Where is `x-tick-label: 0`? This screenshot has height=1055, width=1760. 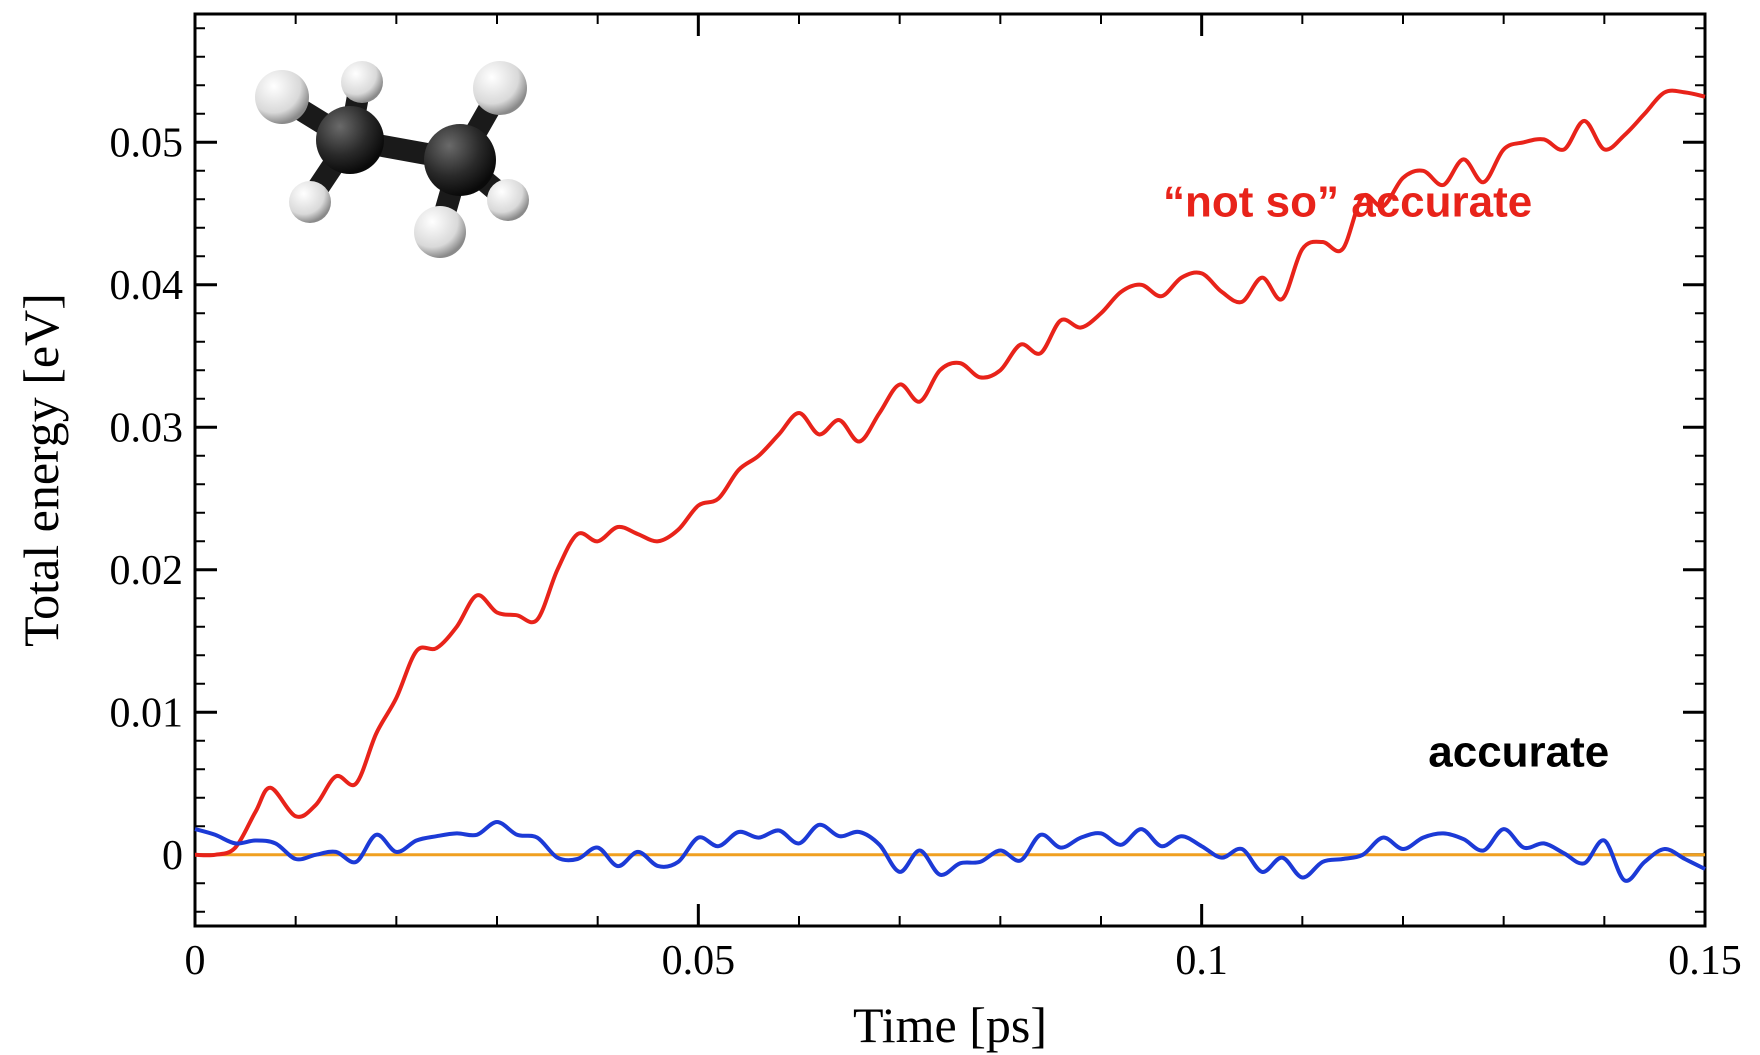
x-tick-label: 0 is located at coordinates (195, 961).